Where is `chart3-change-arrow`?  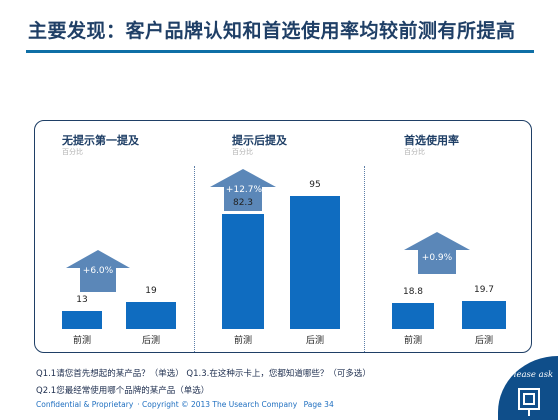
chart3-change-arrow is located at coordinates (437, 253).